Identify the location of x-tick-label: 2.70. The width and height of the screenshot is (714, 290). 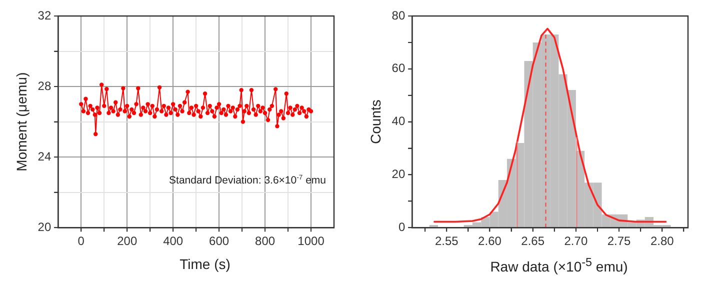
(576, 241).